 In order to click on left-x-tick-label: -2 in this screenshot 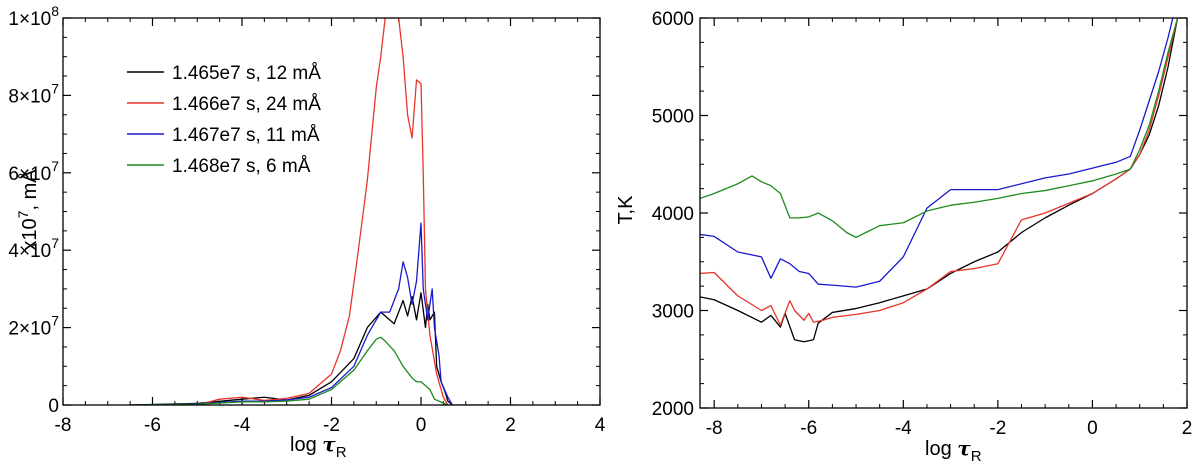, I will do `click(331, 425)`.